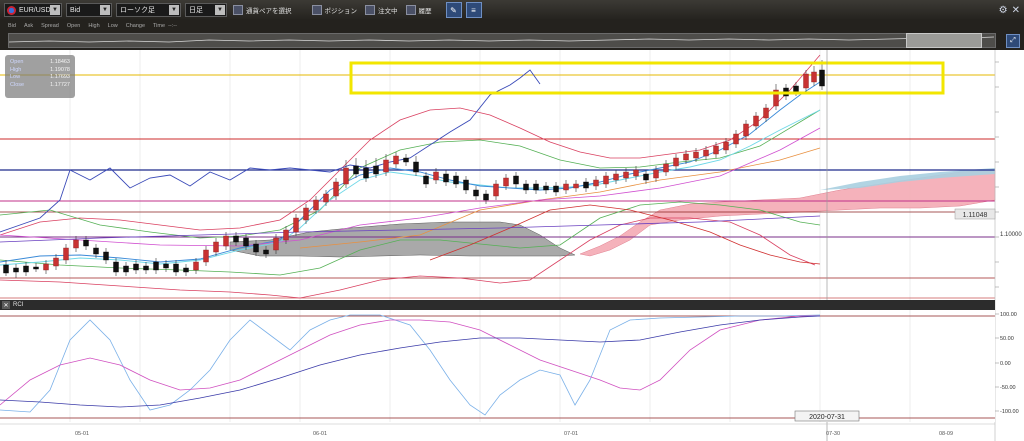 The width and height of the screenshot is (1024, 441). I want to click on history-toggle: 履歴, so click(418, 10).